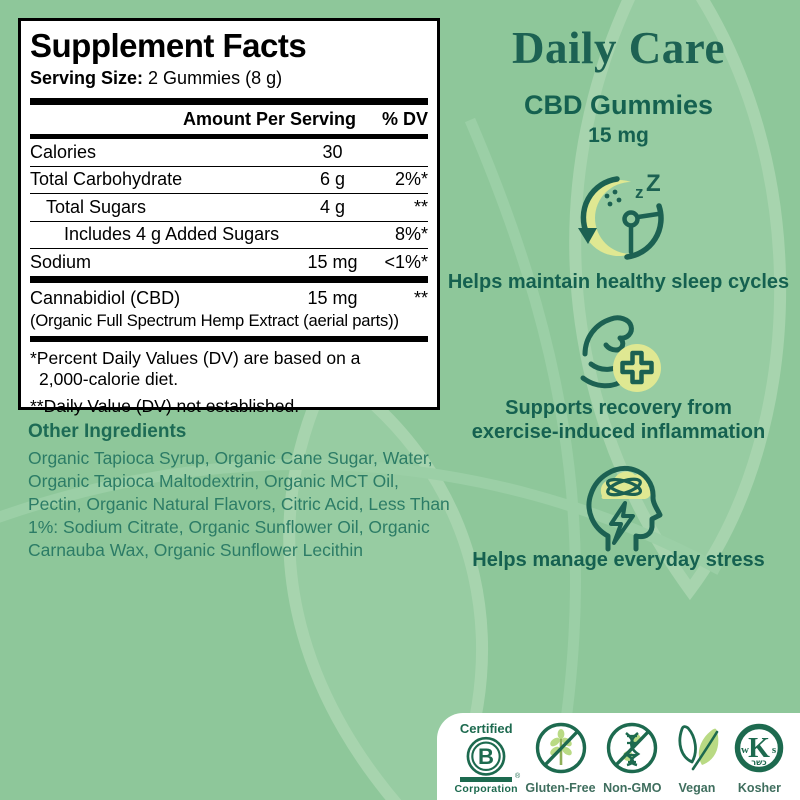 The height and width of the screenshot is (800, 800). What do you see at coordinates (105, 297) in the screenshot?
I see `row-name: Cannabidiol (CBD)` at bounding box center [105, 297].